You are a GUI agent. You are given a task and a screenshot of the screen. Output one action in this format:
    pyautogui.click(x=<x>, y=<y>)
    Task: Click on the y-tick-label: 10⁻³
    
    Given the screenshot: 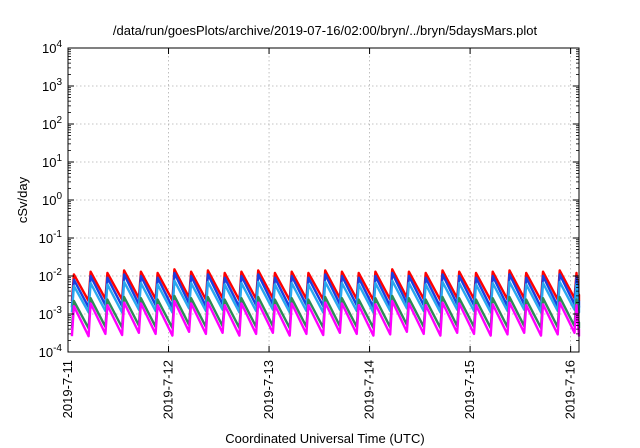 What is the action you would take?
    pyautogui.click(x=51, y=313)
    